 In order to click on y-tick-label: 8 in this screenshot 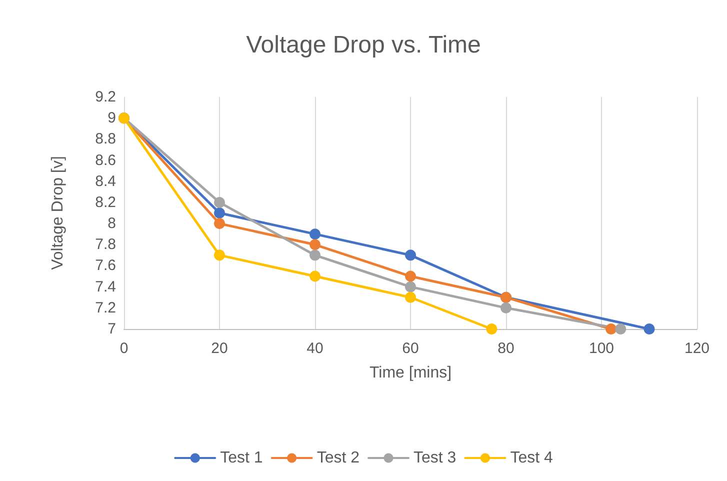, I will do `click(112, 223)`.